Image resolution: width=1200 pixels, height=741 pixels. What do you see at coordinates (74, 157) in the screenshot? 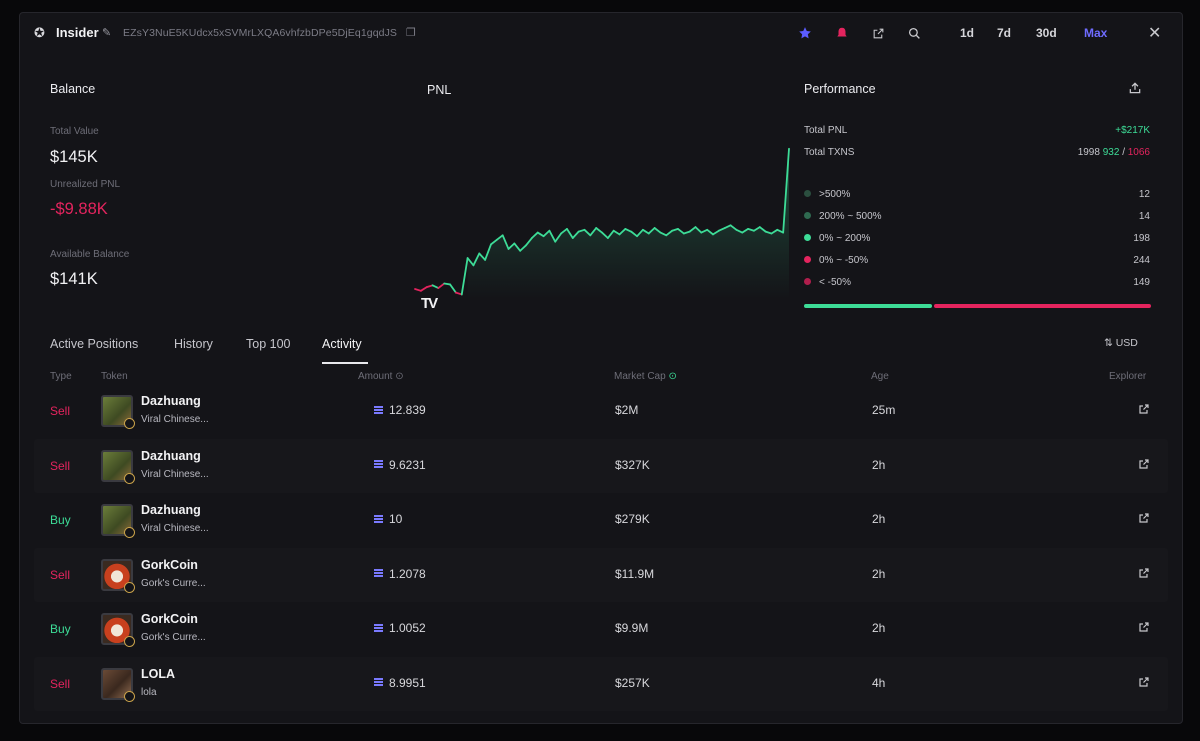
I see `total-value: $145K` at bounding box center [74, 157].